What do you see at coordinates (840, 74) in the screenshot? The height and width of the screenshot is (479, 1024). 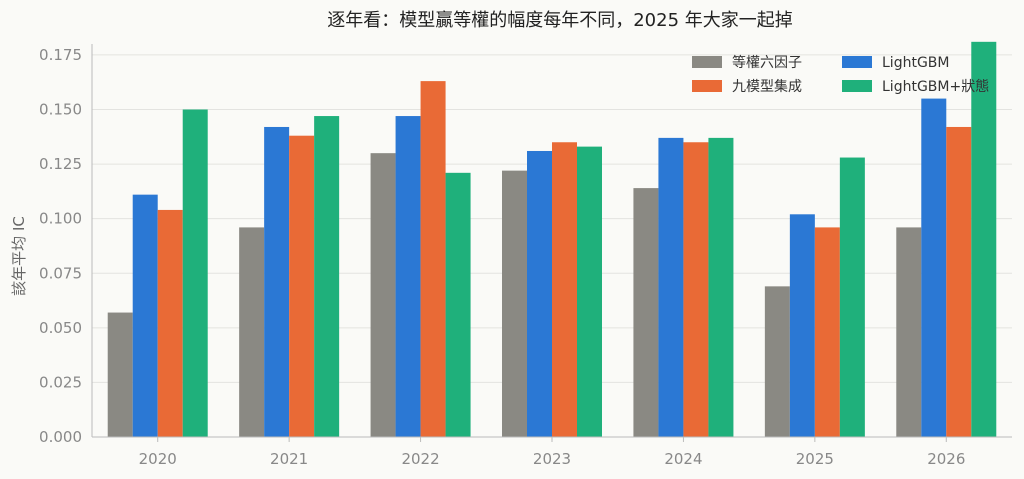 I see `legend: 等權六因子 LightGBM 九模型集成 LightGBM+狀態` at bounding box center [840, 74].